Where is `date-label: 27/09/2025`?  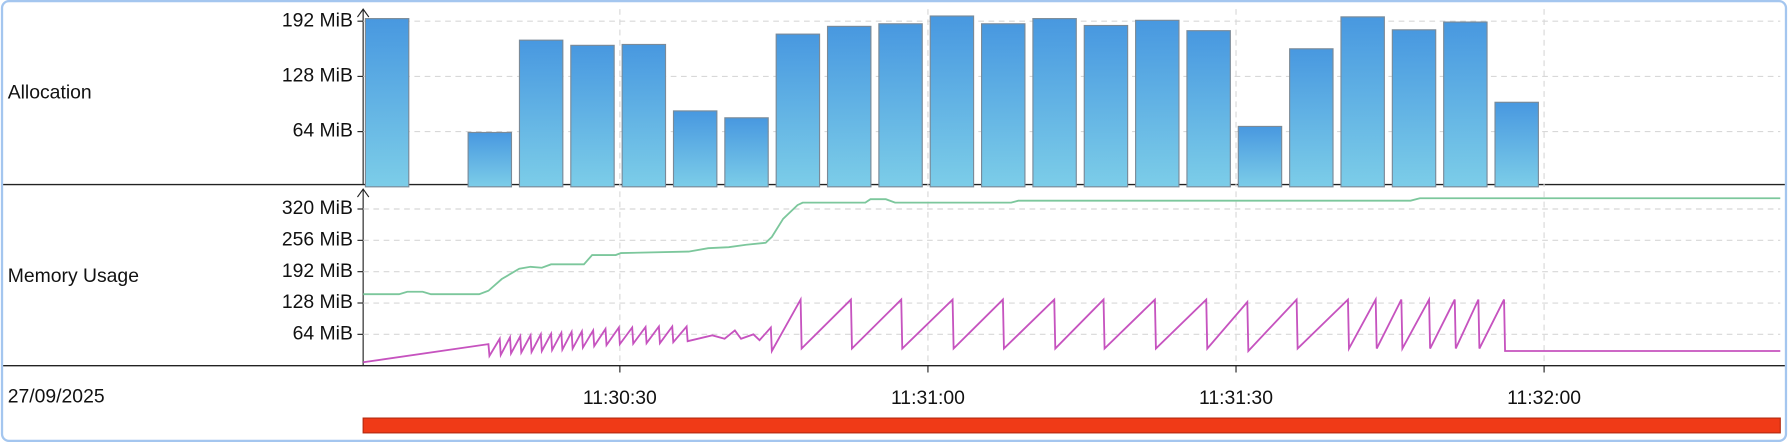 date-label: 27/09/2025 is located at coordinates (56, 397).